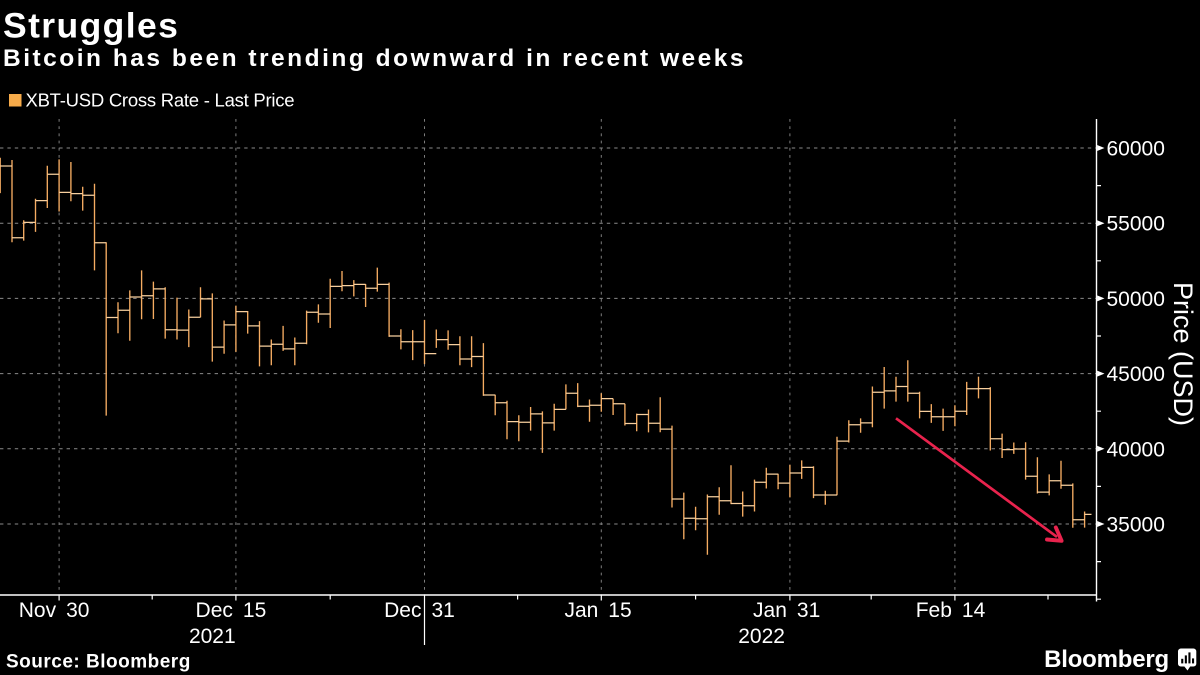 This screenshot has height=675, width=1200. What do you see at coordinates (1136, 299) in the screenshot?
I see `svg-text: 50000` at bounding box center [1136, 299].